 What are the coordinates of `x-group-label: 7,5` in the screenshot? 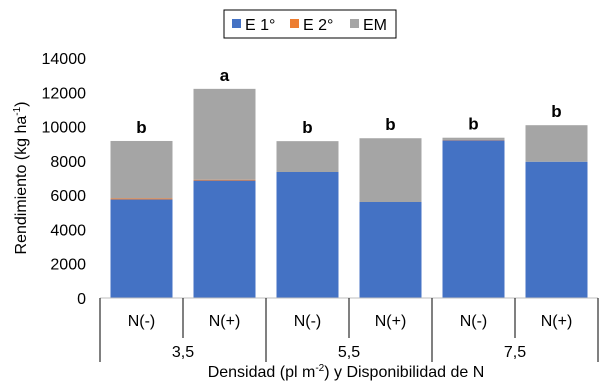 It's located at (515, 352).